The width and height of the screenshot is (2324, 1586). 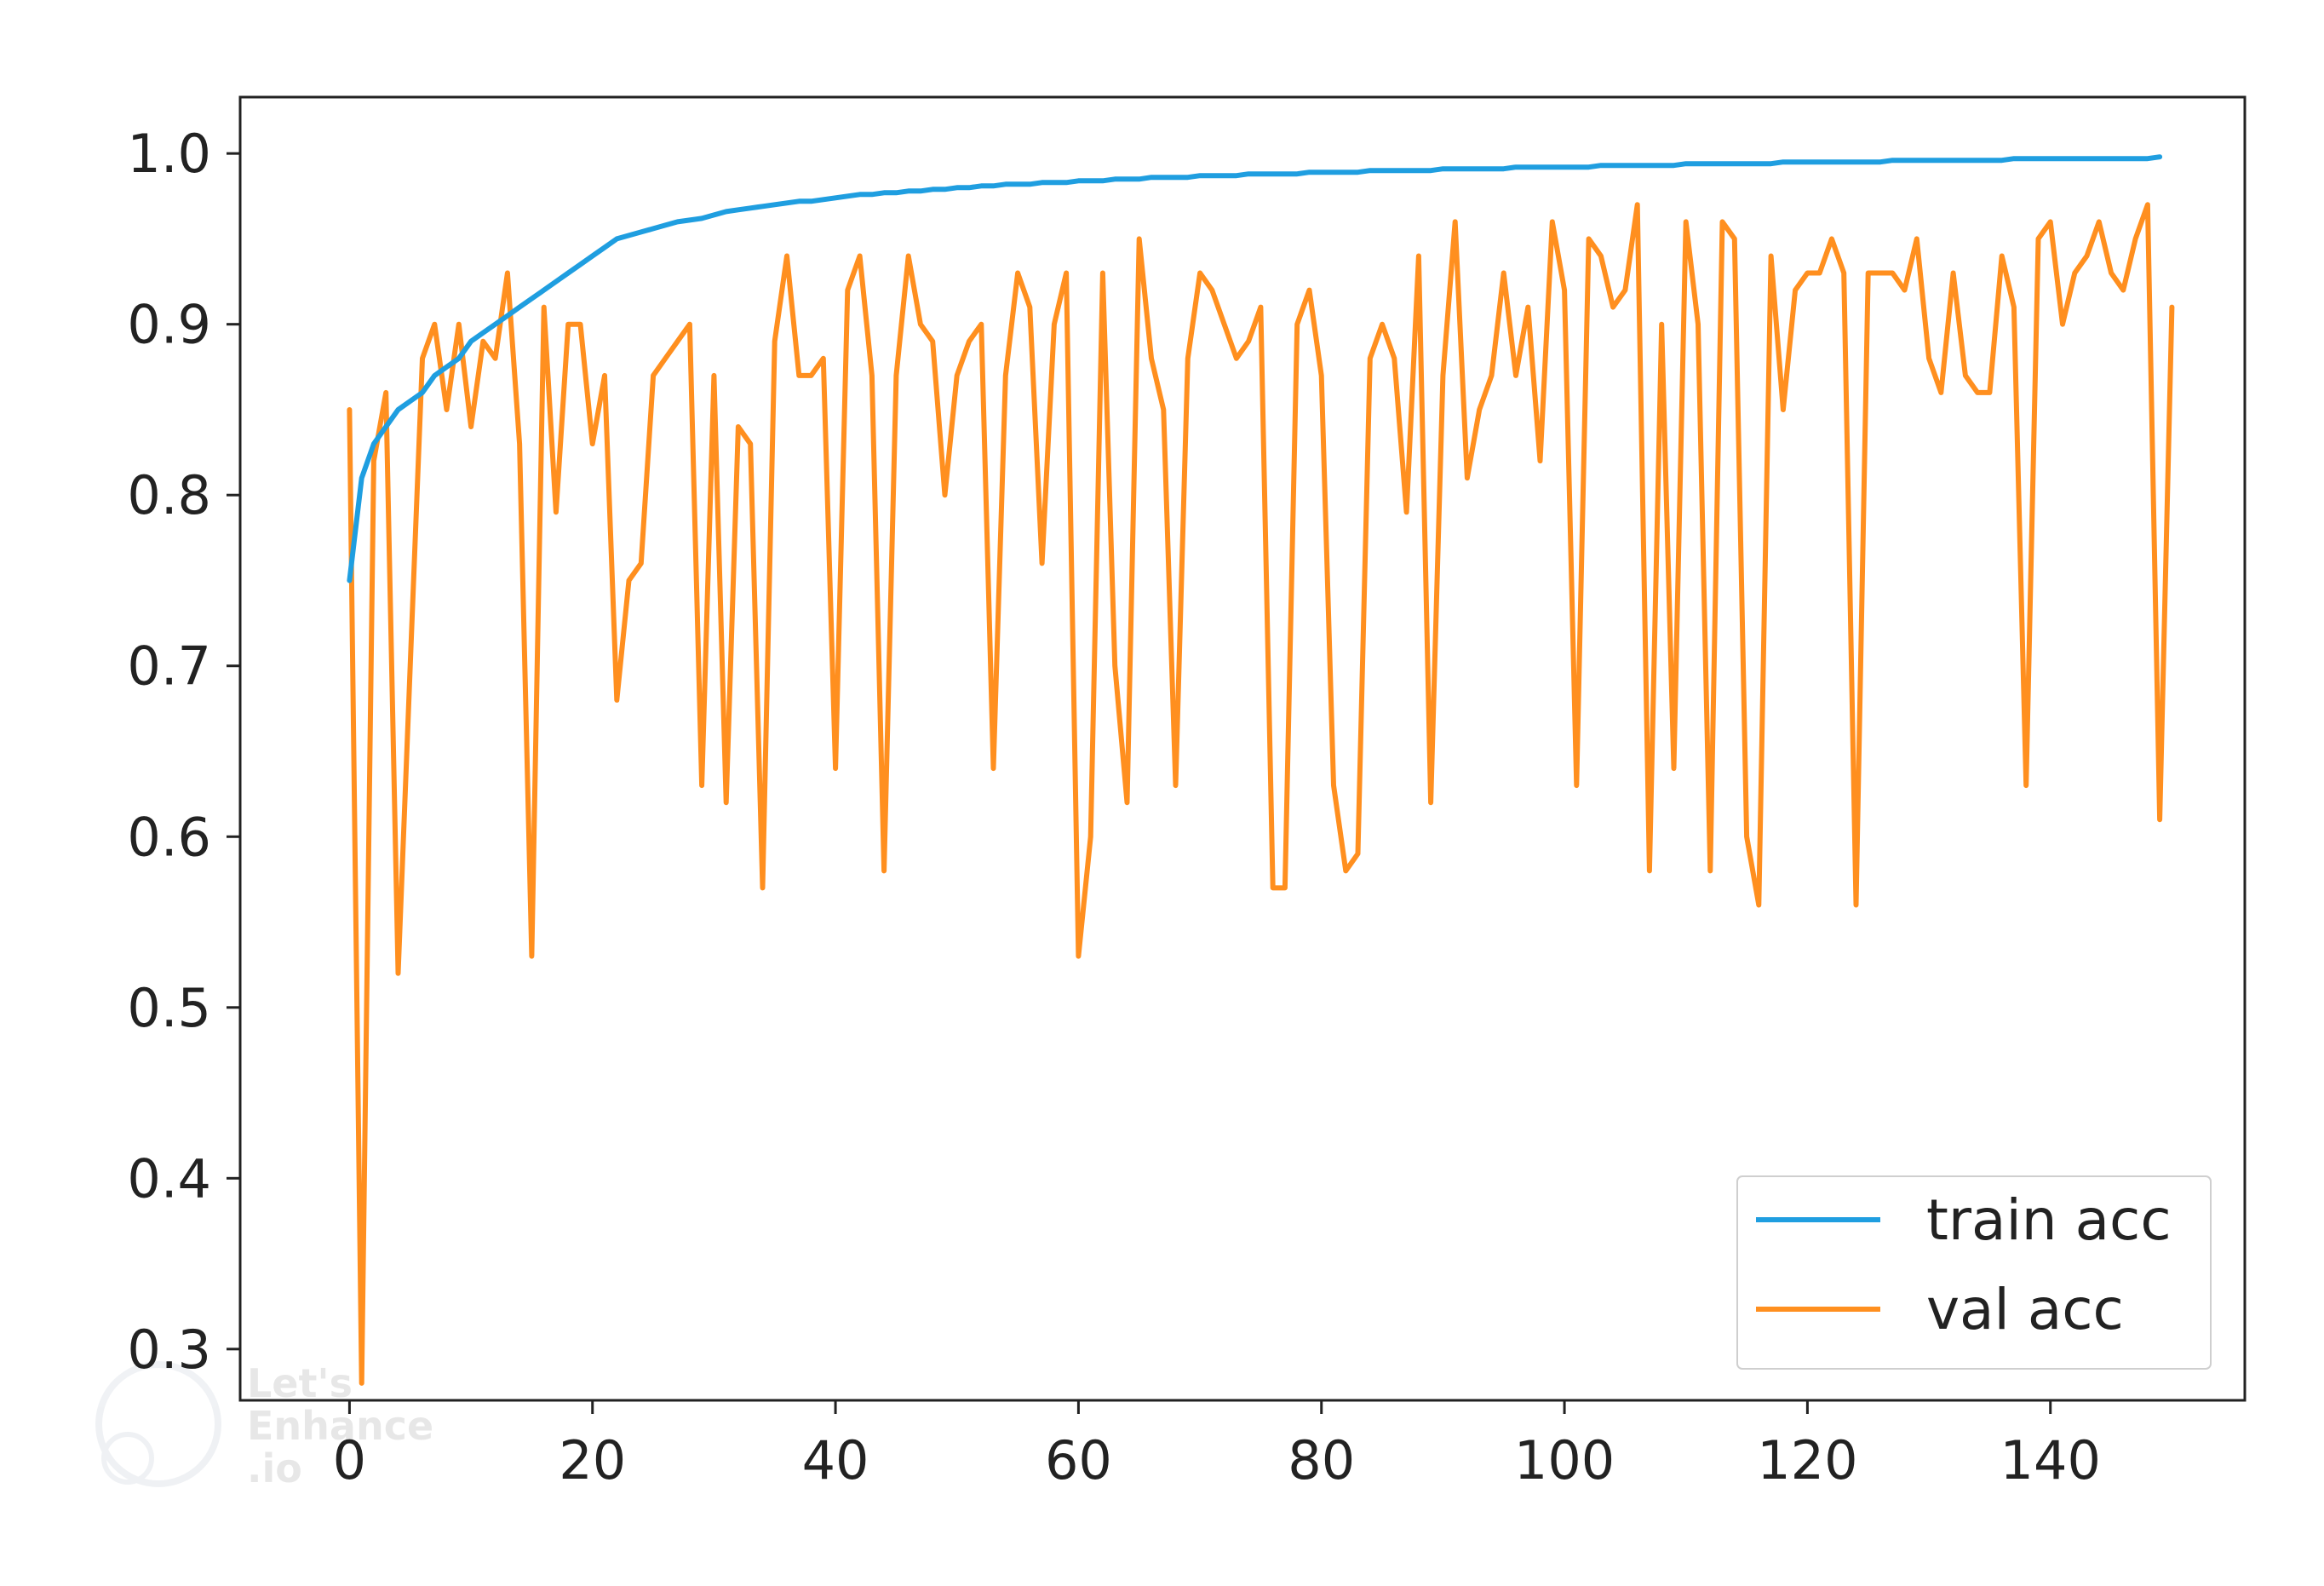 What do you see at coordinates (1321, 1460) in the screenshot?
I see `x-tick-label: 80` at bounding box center [1321, 1460].